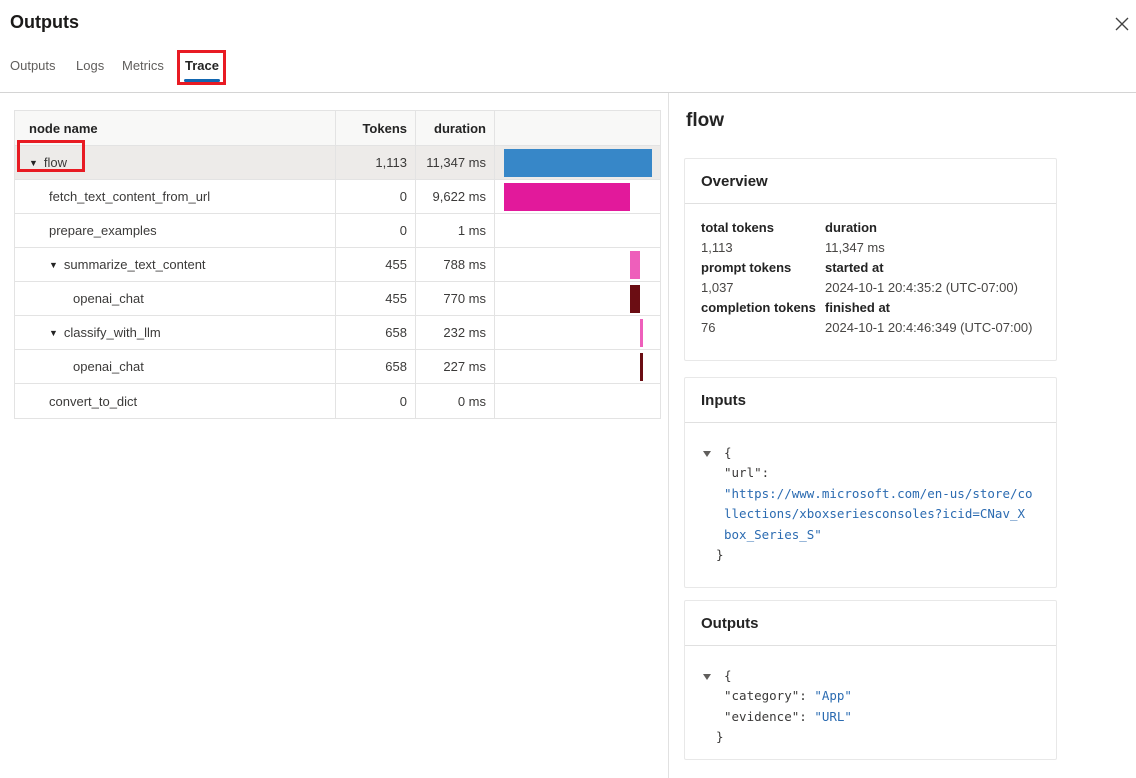 This screenshot has height=778, width=1136. I want to click on table-header-row: node name Tokens duration, so click(337, 128).